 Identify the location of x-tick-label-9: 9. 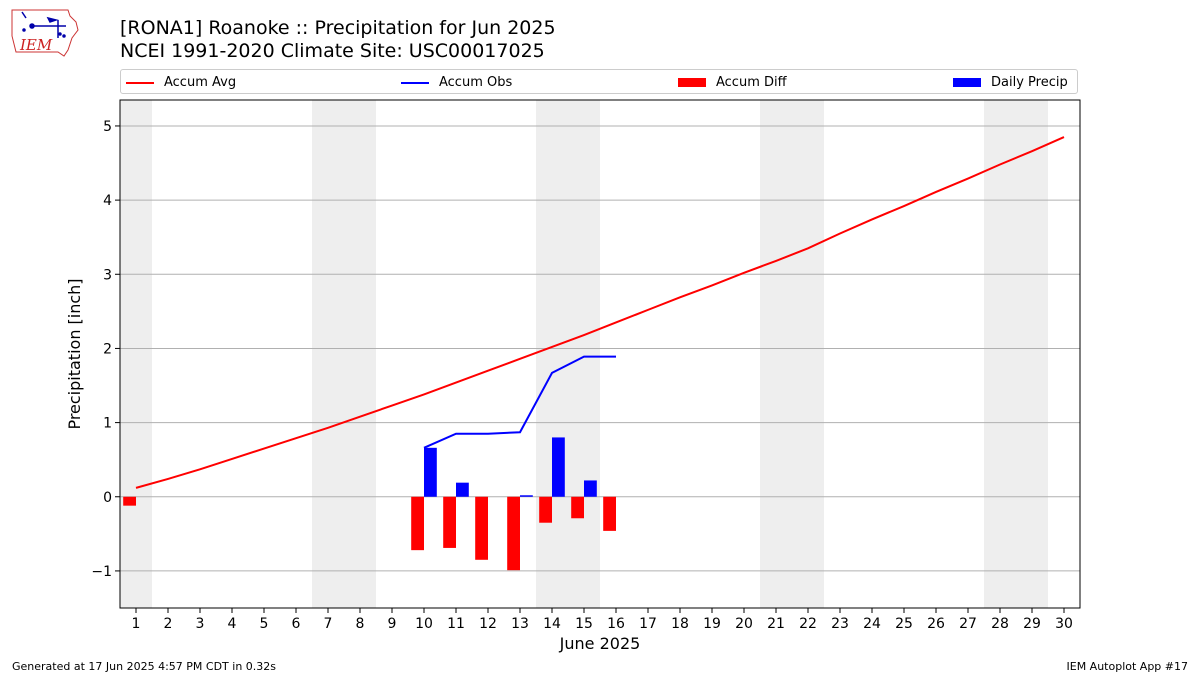
(392, 624).